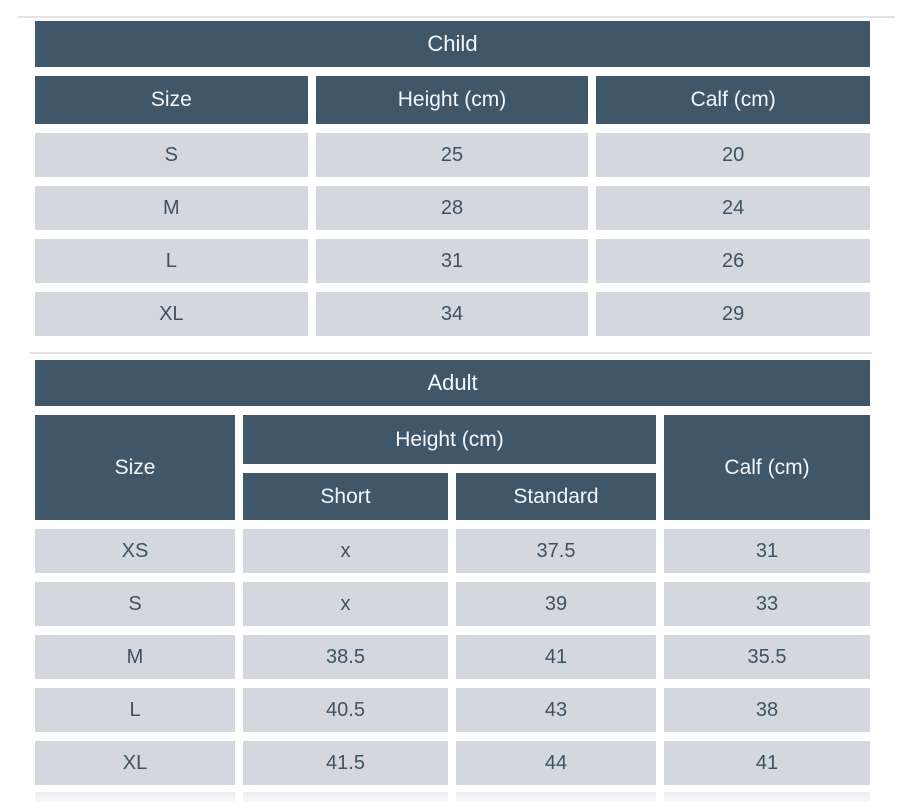 The height and width of the screenshot is (809, 900). Describe the element at coordinates (556, 551) in the screenshot. I see `table-cell: 37.5` at that location.